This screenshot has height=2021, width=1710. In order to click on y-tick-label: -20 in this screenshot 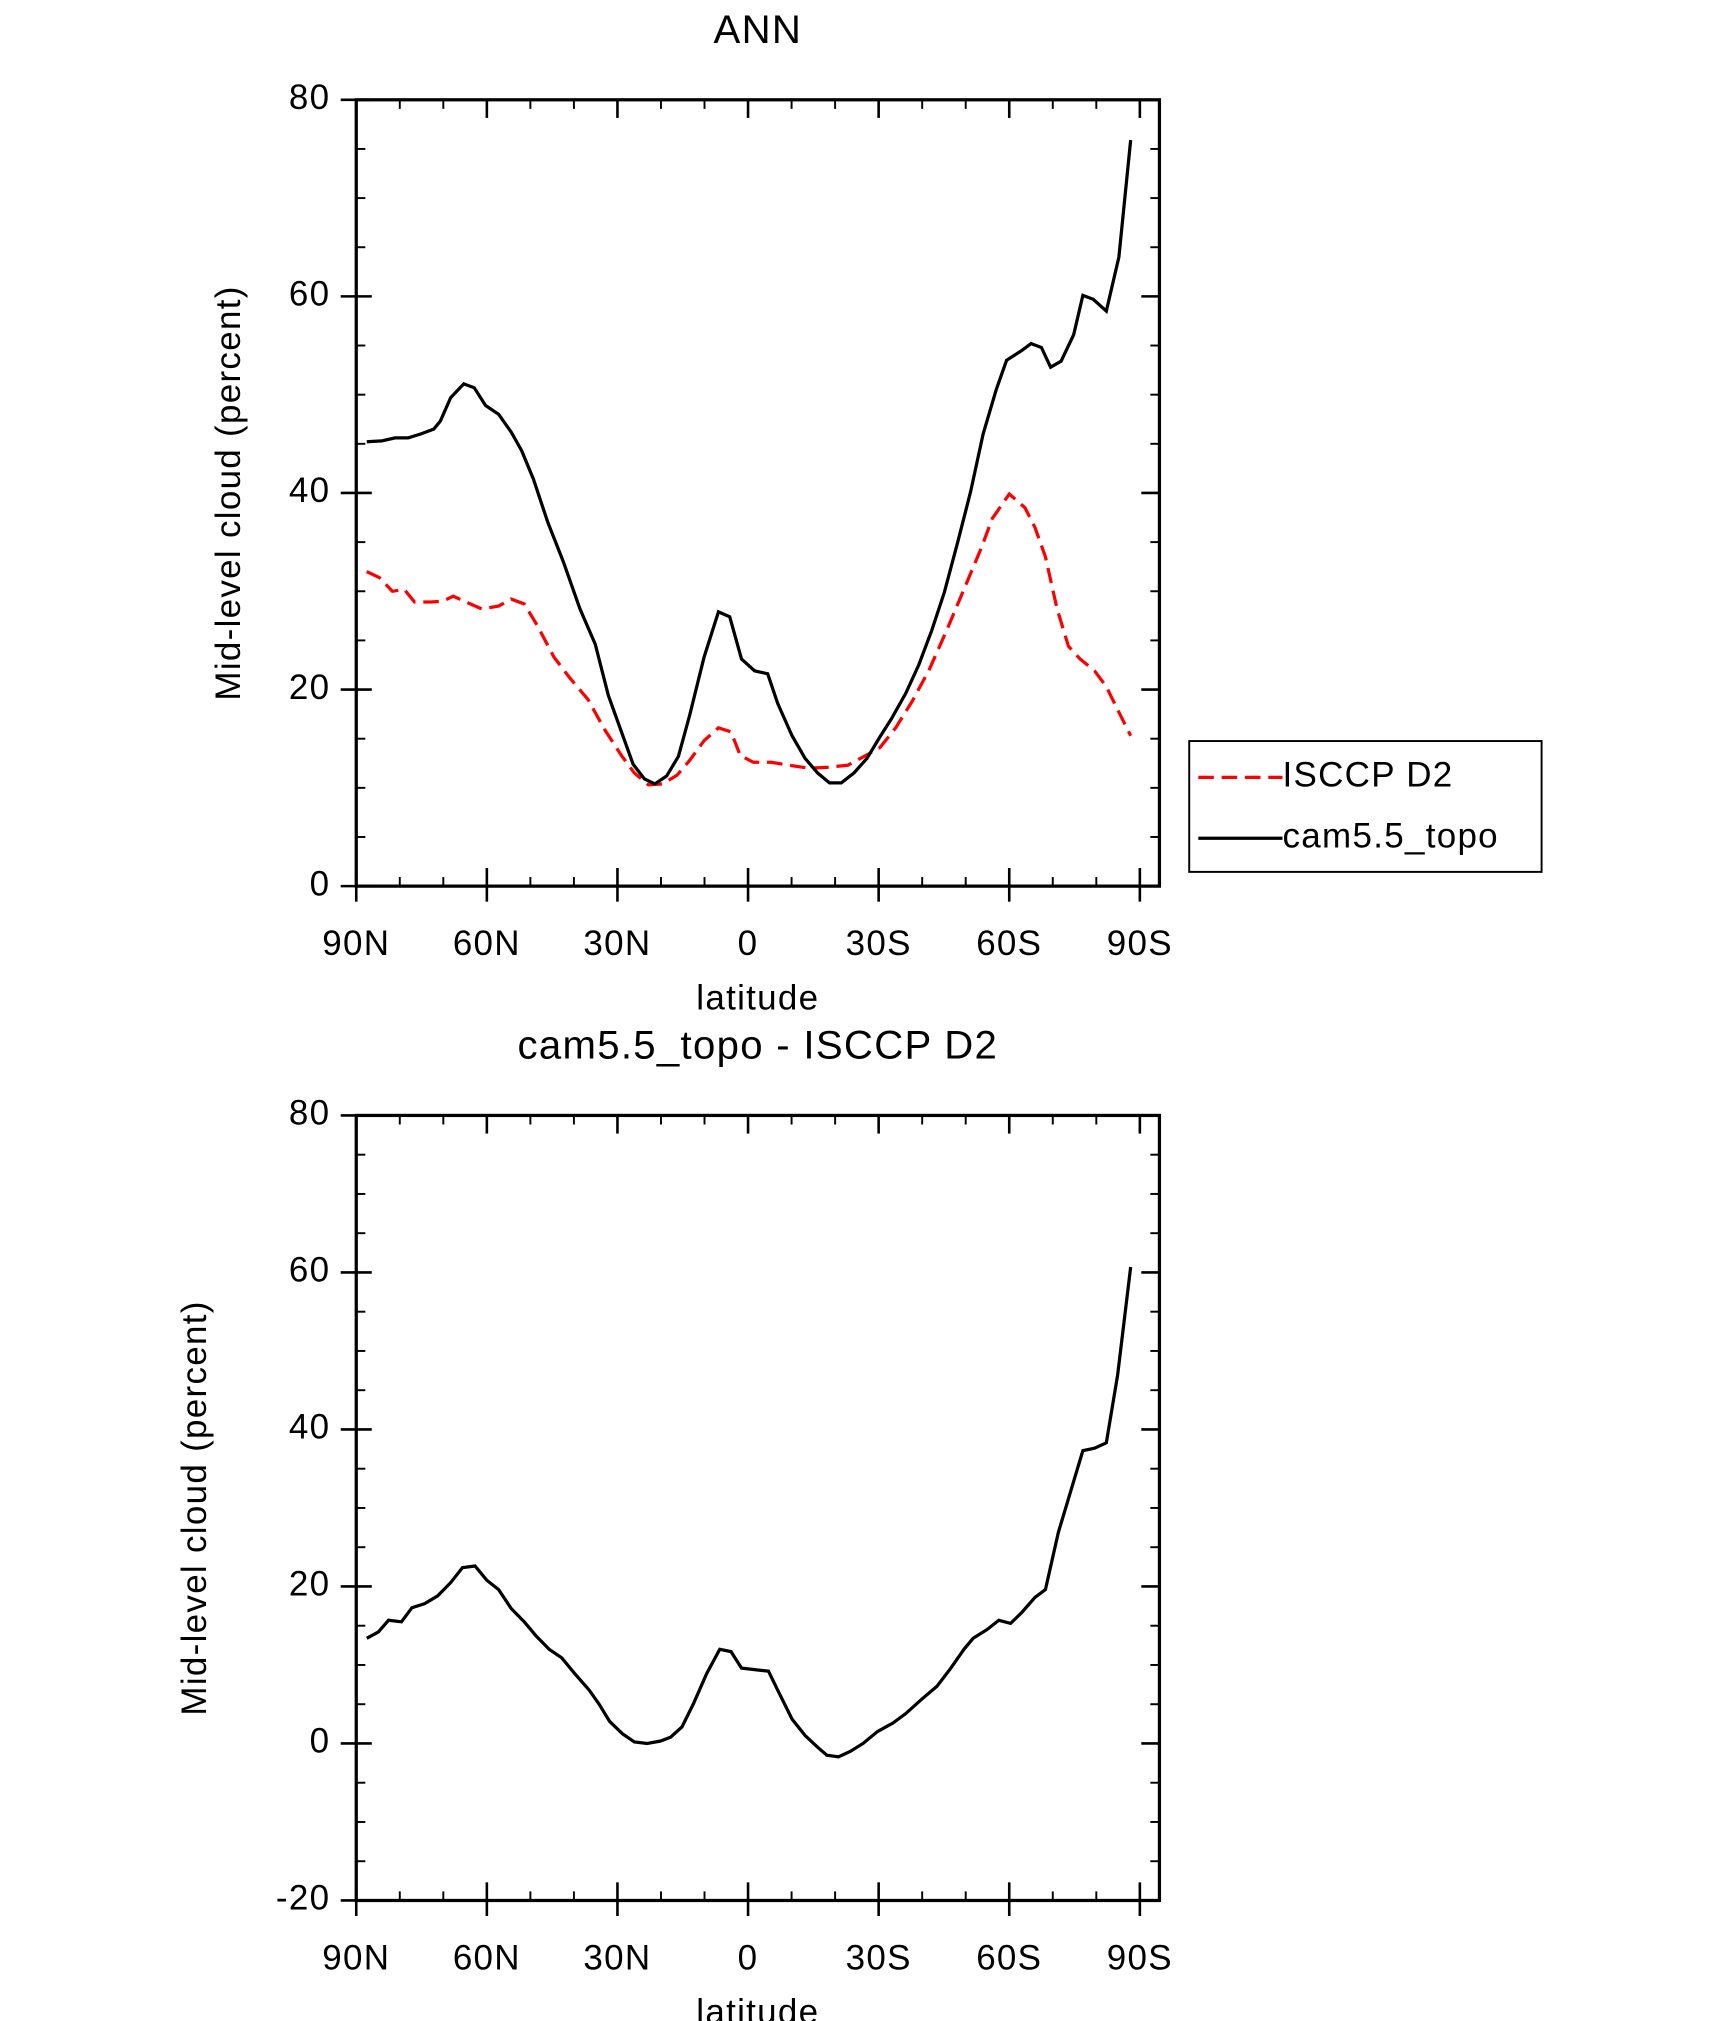, I will do `click(303, 1898)`.